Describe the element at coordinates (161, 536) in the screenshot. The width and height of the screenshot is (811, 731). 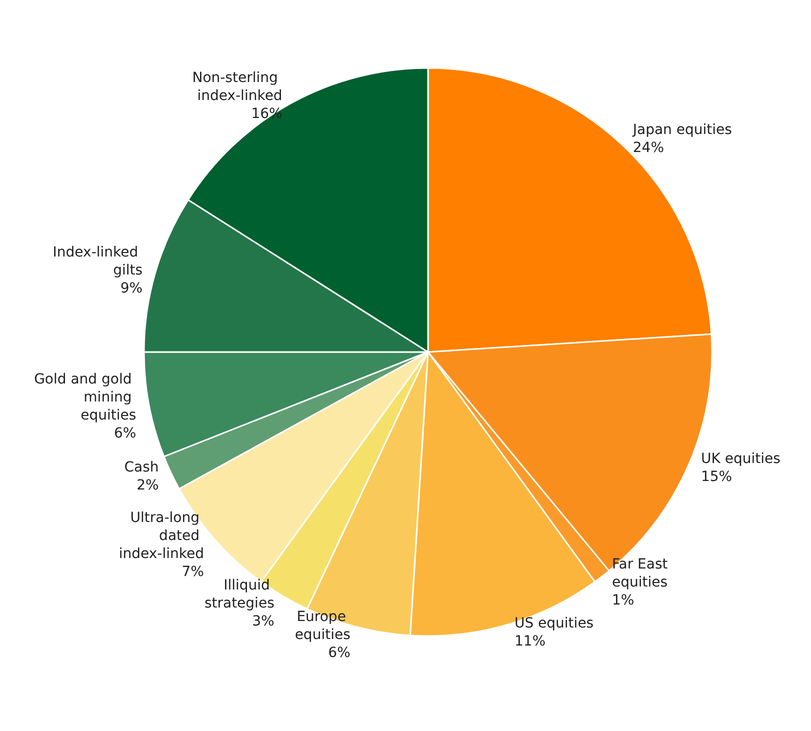
I see `slice-label: Ultra-long dated index-linked` at that location.